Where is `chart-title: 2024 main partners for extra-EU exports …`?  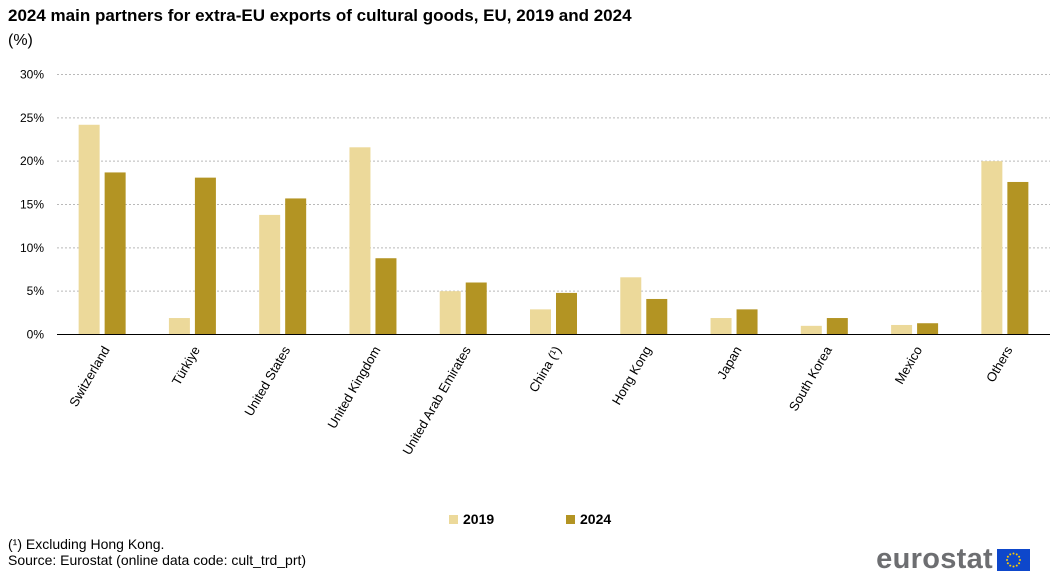
chart-title: 2024 main partners for extra-EU exports … is located at coordinates (320, 15).